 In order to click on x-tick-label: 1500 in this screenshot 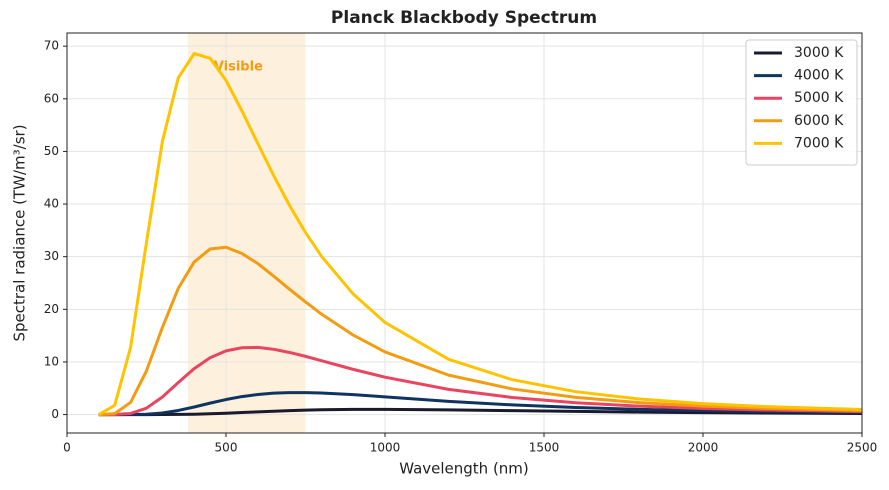, I will do `click(544, 448)`.